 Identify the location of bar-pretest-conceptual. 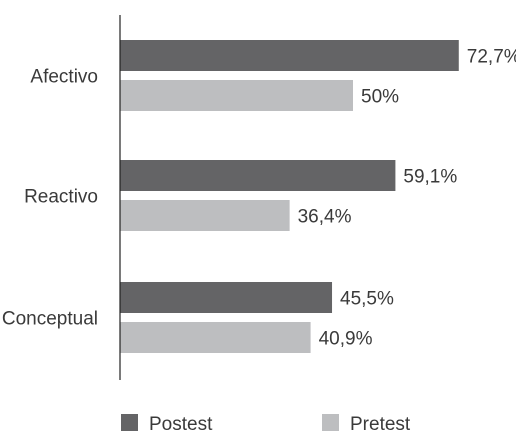
(215, 337).